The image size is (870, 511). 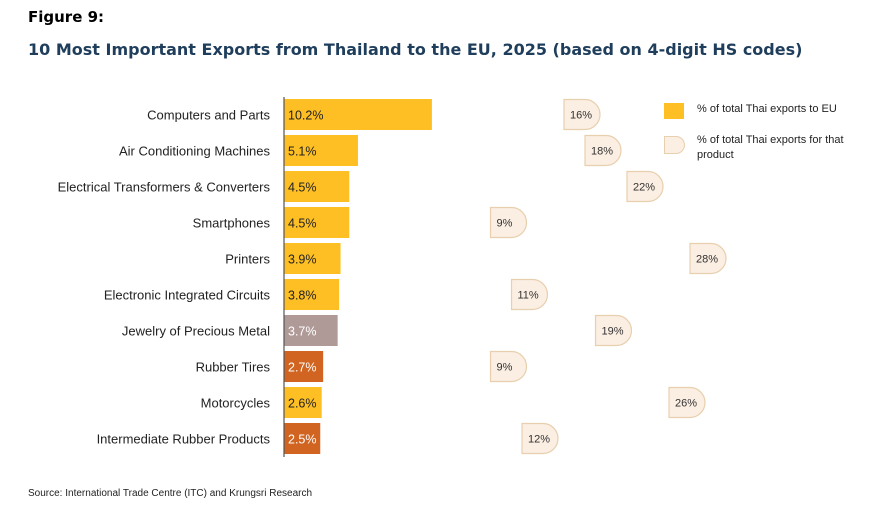 I want to click on category-label: Intermediate Rubber Products, so click(x=184, y=439).